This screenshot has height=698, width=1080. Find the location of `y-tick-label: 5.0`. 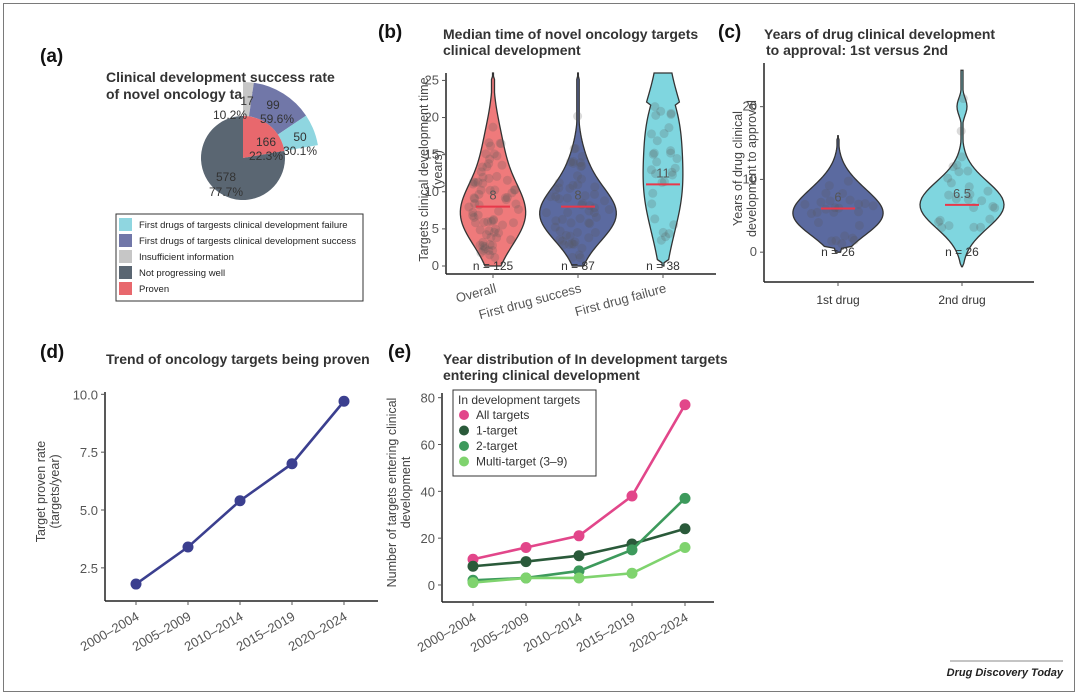

y-tick-label: 5.0 is located at coordinates (89, 510).